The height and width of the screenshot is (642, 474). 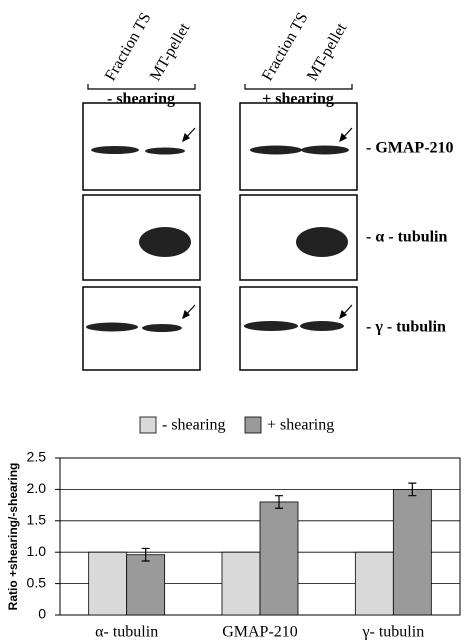 I want to click on y-axis-label: Ratio +shearing/-shearing, so click(x=13, y=537).